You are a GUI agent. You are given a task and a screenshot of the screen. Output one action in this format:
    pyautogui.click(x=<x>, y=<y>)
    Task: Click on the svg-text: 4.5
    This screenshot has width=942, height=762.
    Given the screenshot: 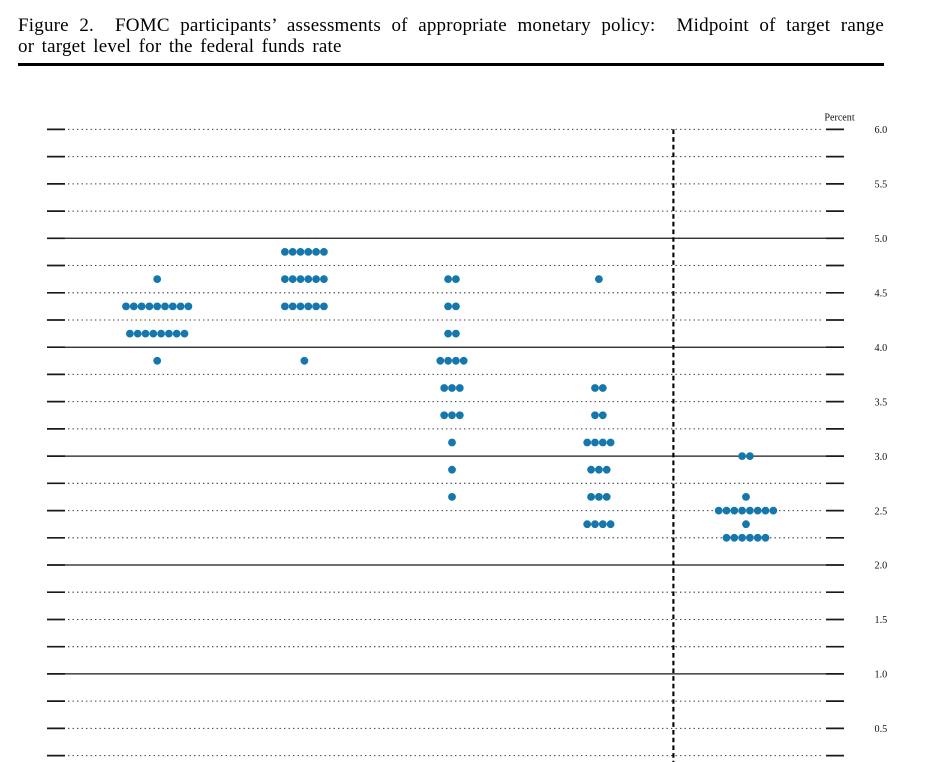 What is the action you would take?
    pyautogui.click(x=881, y=293)
    